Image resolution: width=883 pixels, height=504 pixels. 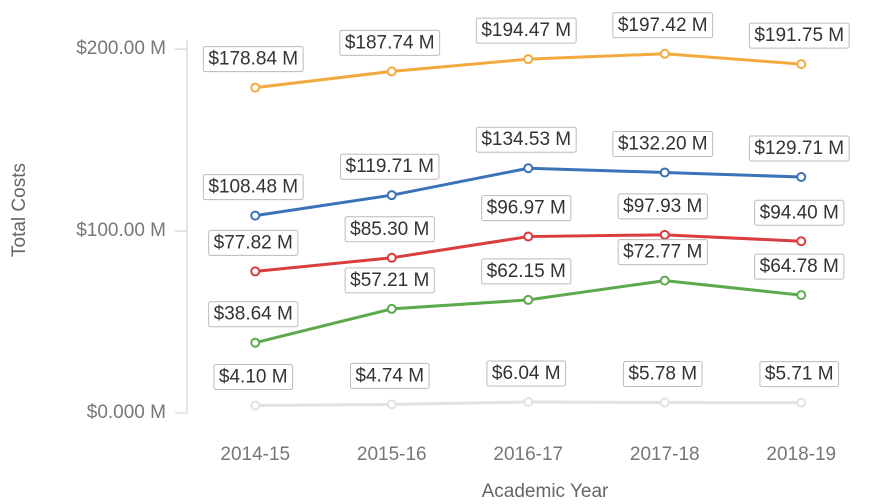 I want to click on data-label-text: $191.75 M, so click(x=799, y=35).